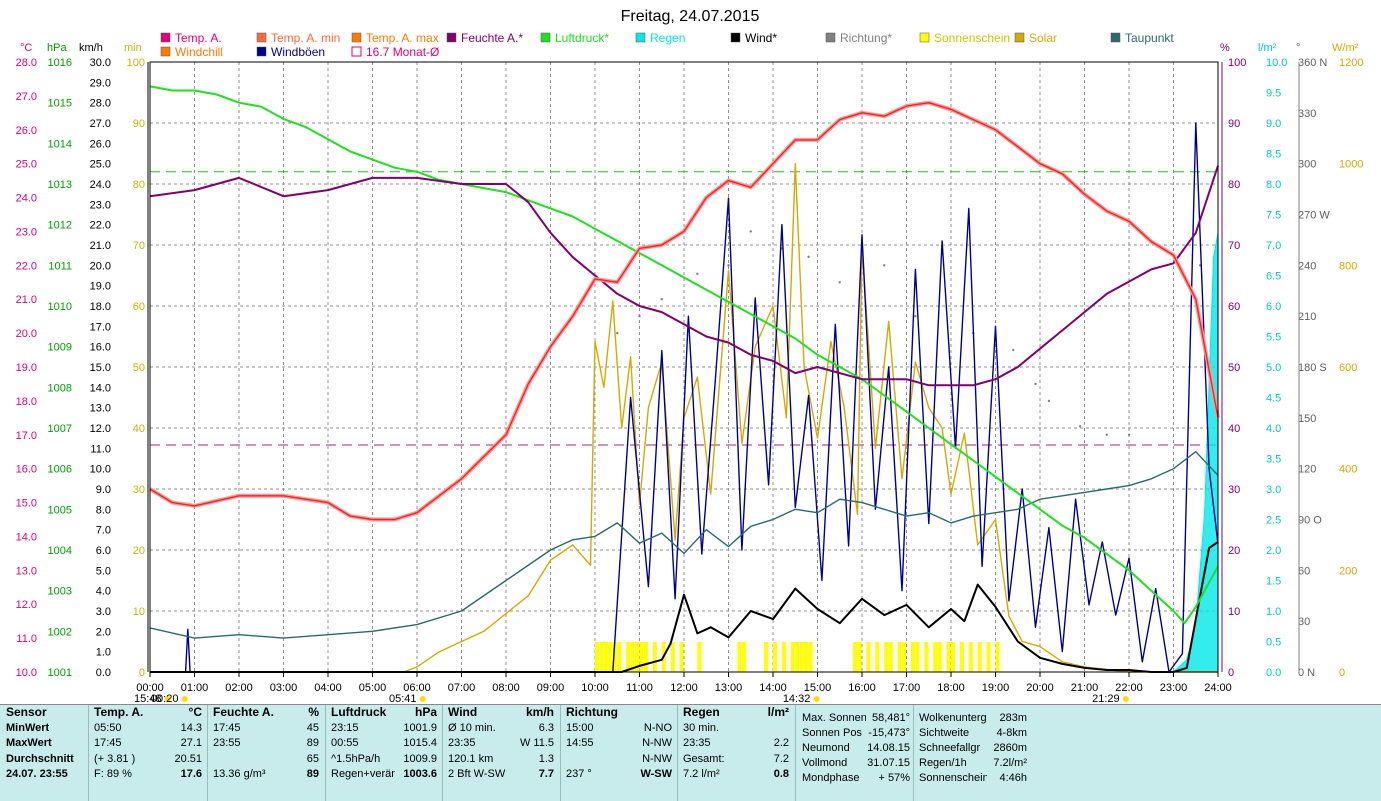 This screenshot has width=1381, height=801. What do you see at coordinates (108, 743) in the screenshot?
I see `temp-cell: 17:45` at bounding box center [108, 743].